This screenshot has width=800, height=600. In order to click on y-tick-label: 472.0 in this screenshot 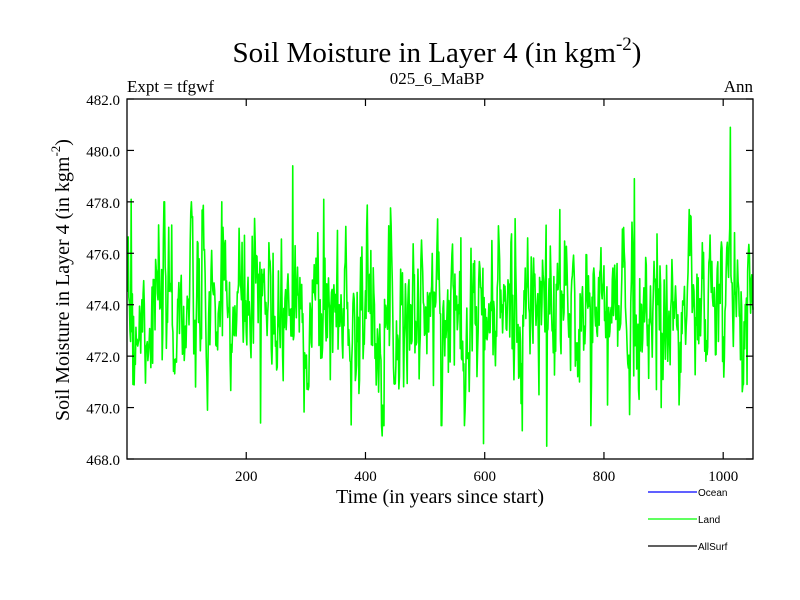, I will do `click(103, 358)`.